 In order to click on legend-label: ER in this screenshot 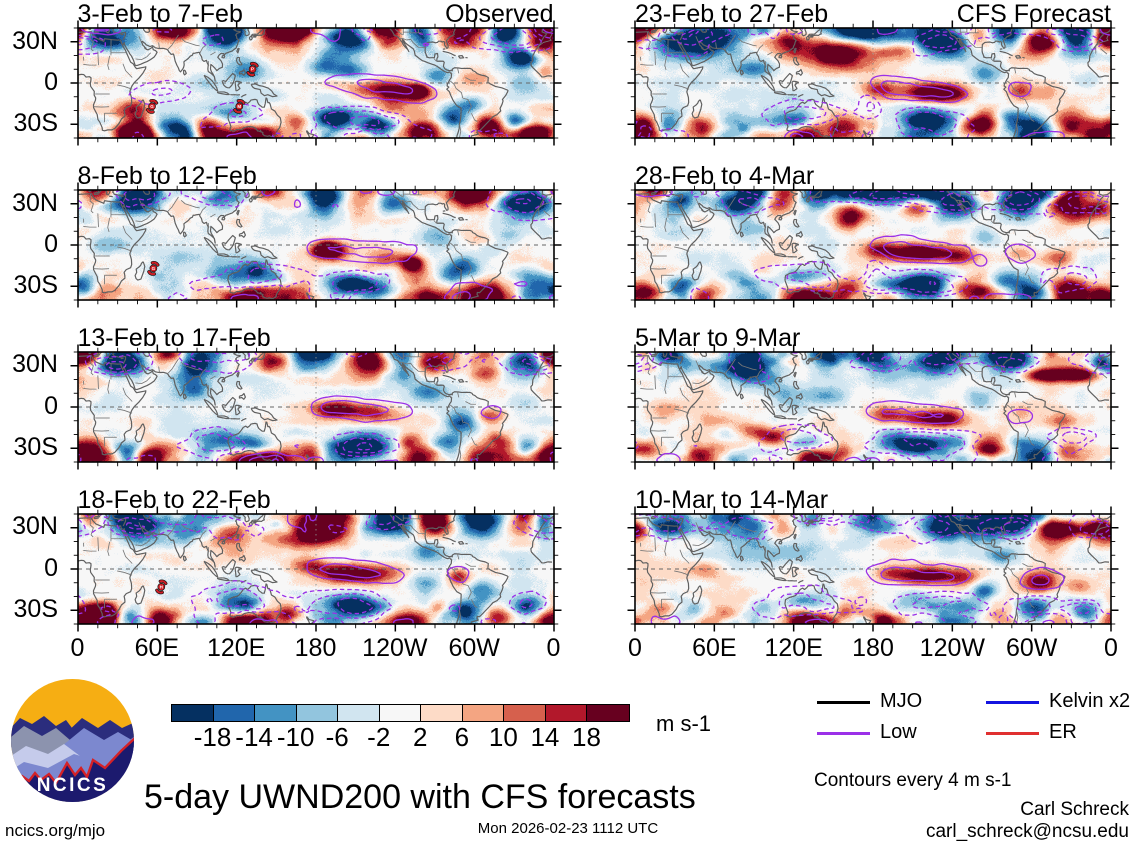, I will do `click(1063, 732)`.